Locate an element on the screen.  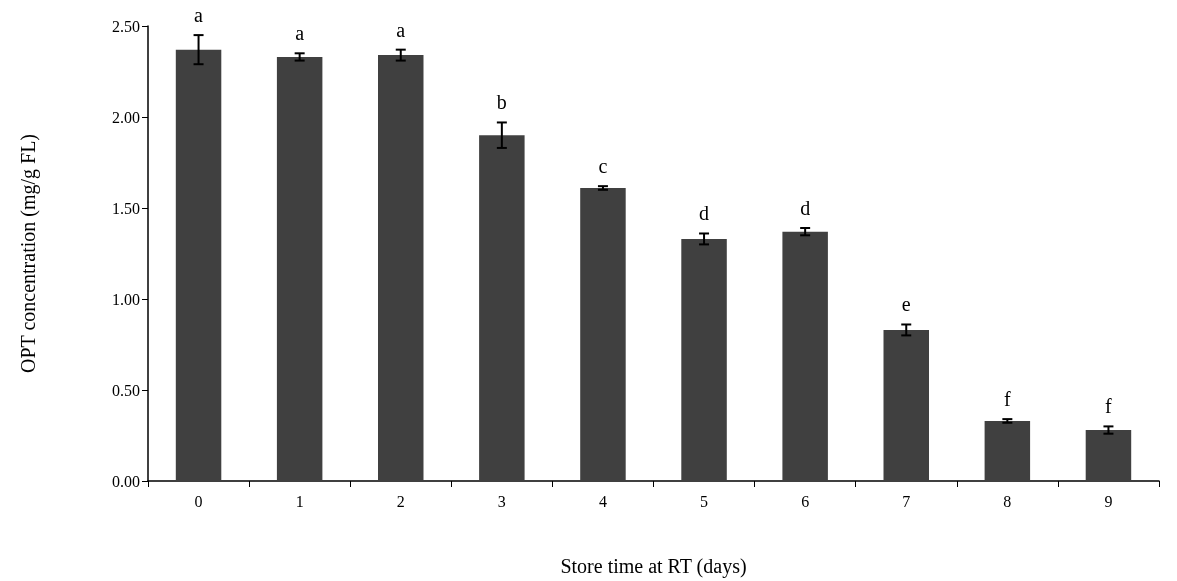
annotation: b is located at coordinates (501, 102).